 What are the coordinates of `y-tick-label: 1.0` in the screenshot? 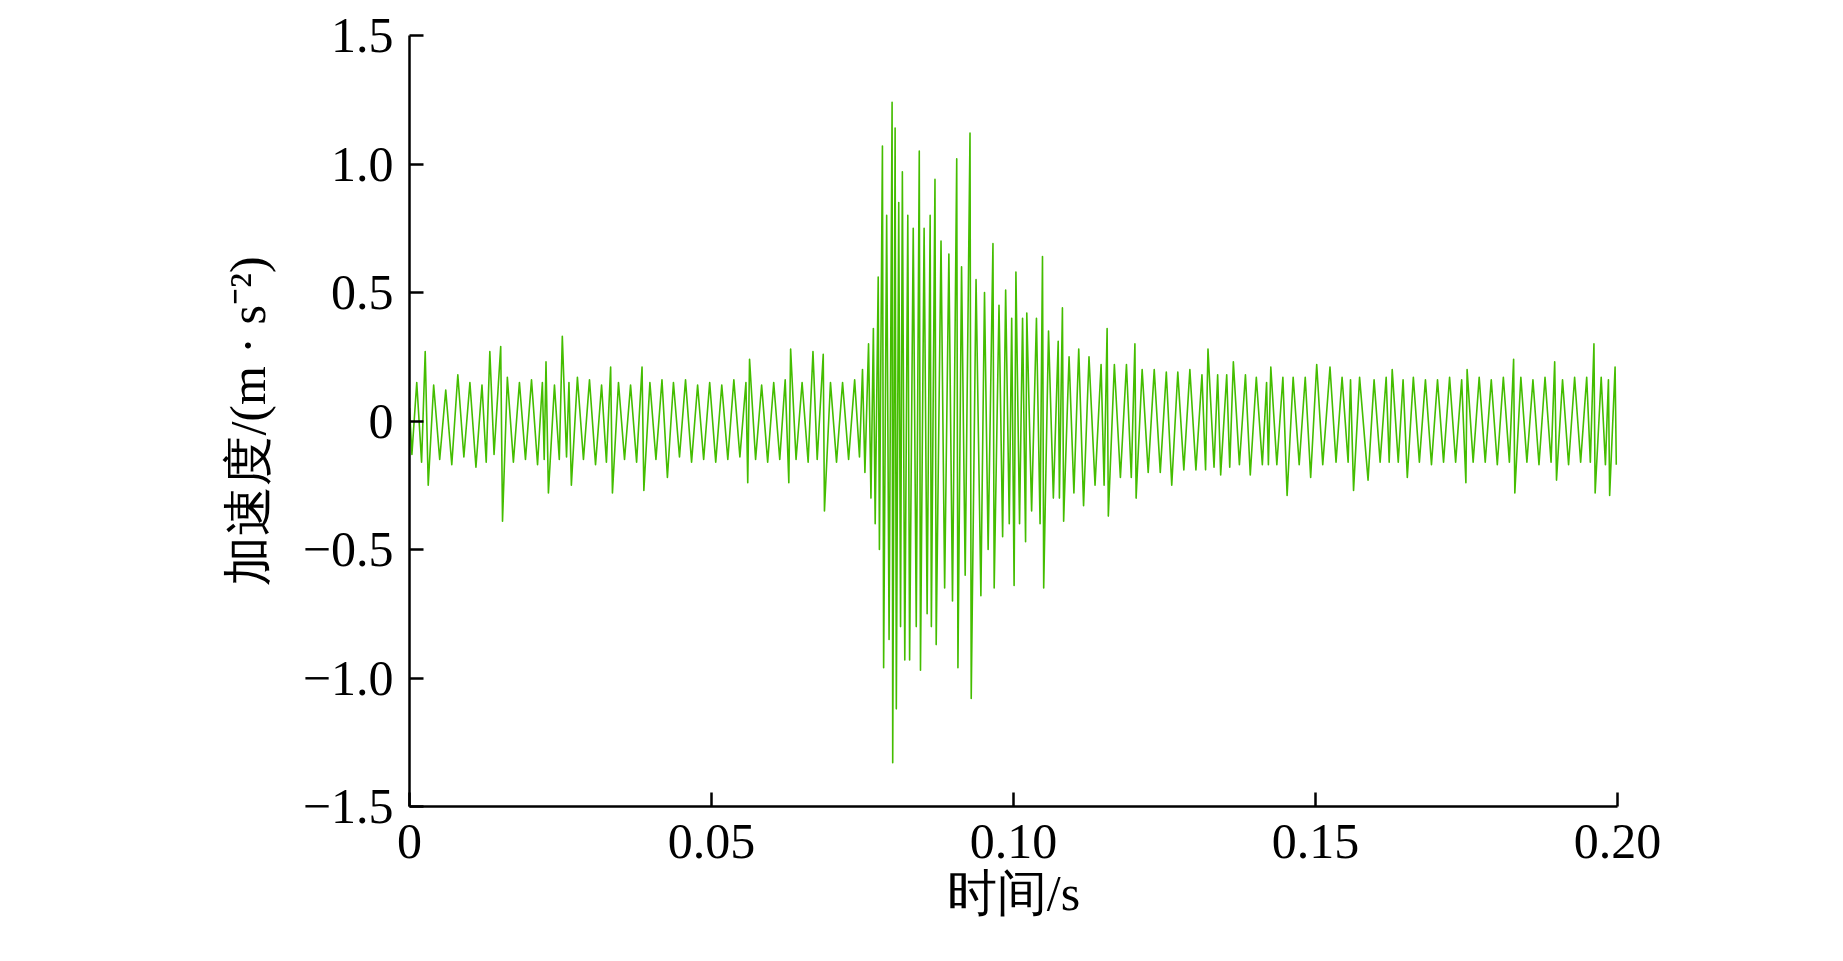 It's located at (362, 163).